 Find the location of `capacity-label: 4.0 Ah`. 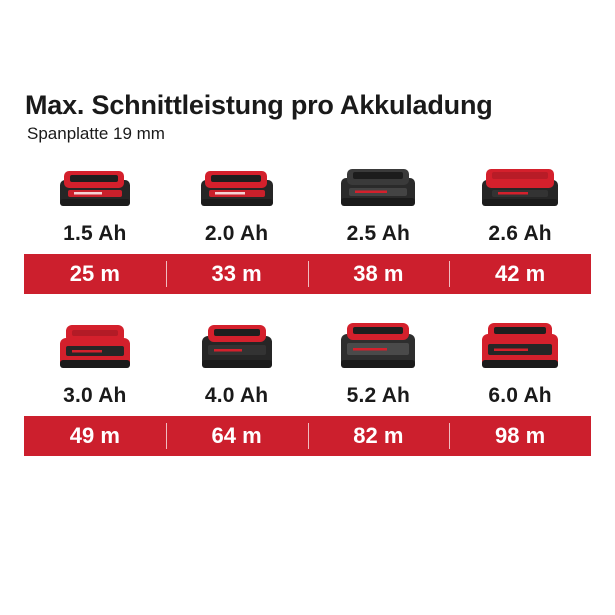

capacity-label: 4.0 Ah is located at coordinates (236, 395).